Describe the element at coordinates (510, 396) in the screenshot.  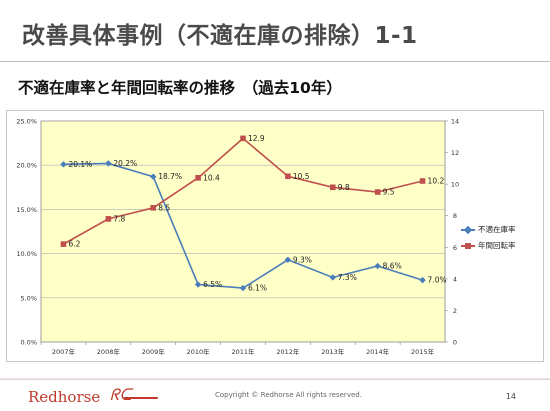
I see `page-number: 14` at that location.